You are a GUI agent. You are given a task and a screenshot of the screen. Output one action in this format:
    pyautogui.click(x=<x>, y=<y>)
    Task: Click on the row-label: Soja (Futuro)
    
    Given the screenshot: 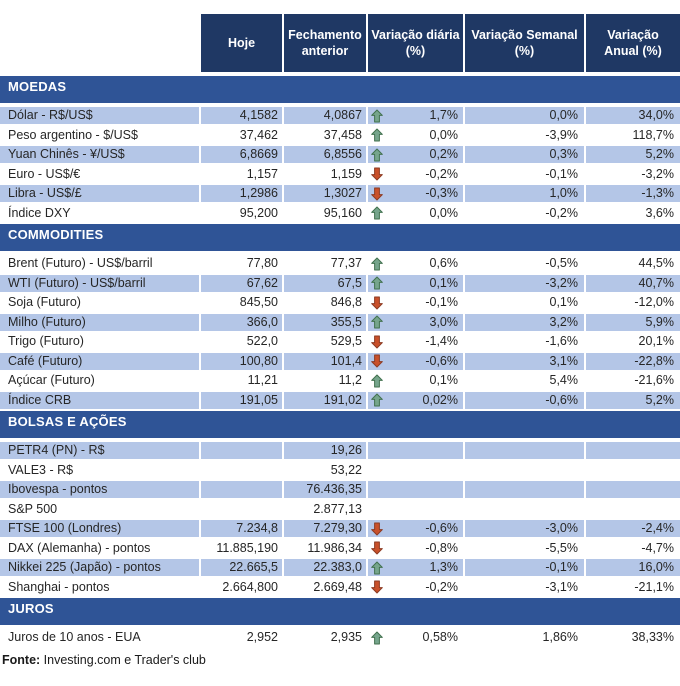 What is the action you would take?
    pyautogui.click(x=44, y=302)
    